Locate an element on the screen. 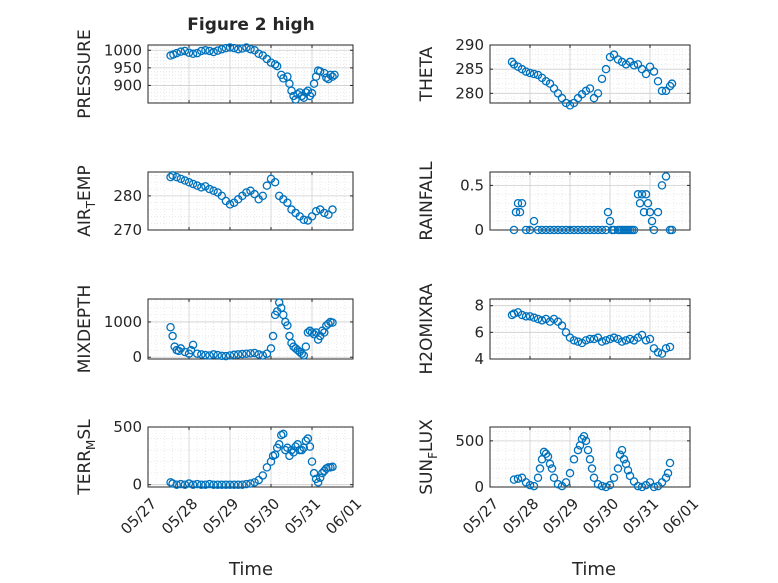 Image resolution: width=778 pixels, height=583 pixels. y-tick-label: 500 is located at coordinates (127, 427).